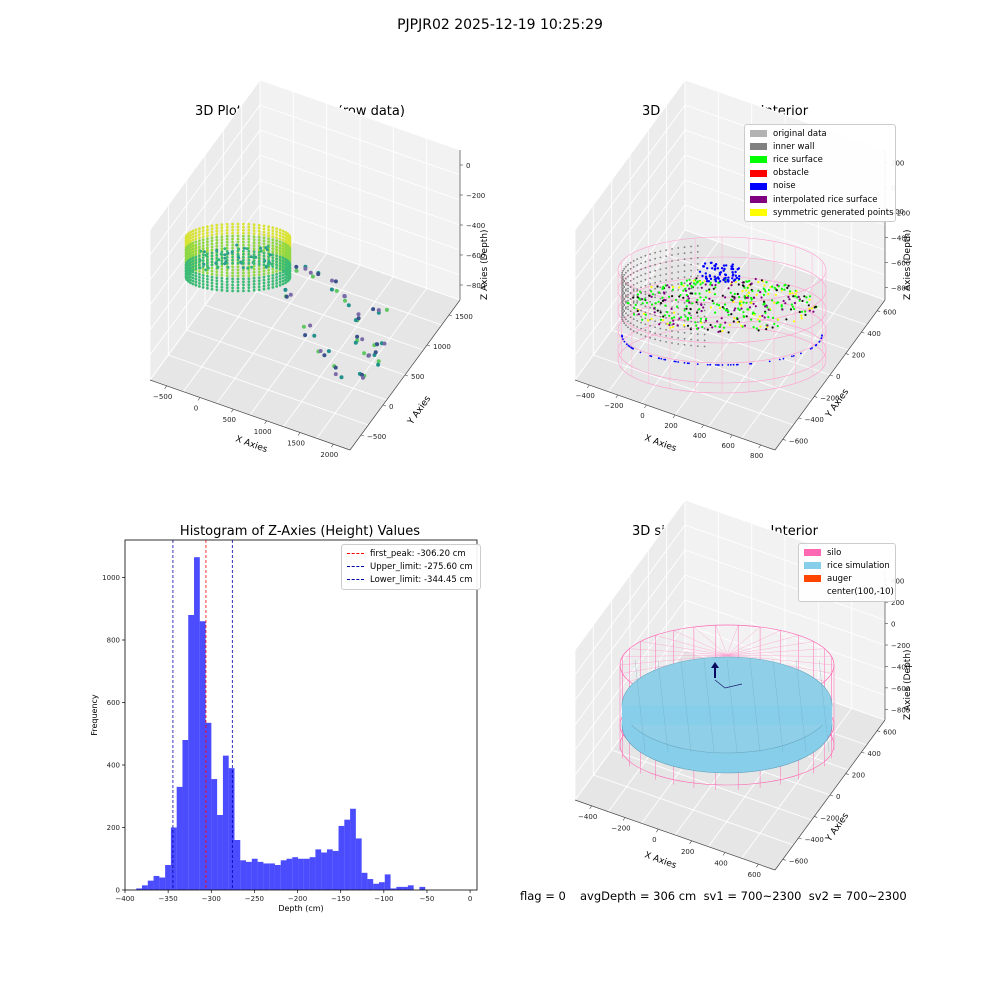 The height and width of the screenshot is (1000, 1000). I want to click on grid-line, so click(360, 115).